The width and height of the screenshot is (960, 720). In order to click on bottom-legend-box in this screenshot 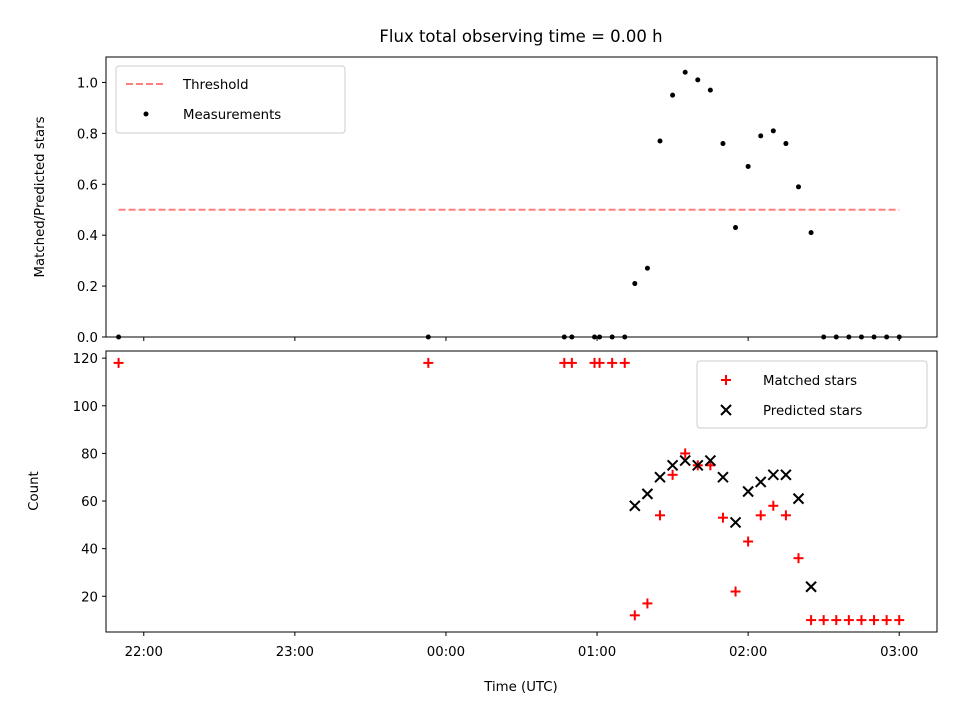, I will do `click(812, 394)`.